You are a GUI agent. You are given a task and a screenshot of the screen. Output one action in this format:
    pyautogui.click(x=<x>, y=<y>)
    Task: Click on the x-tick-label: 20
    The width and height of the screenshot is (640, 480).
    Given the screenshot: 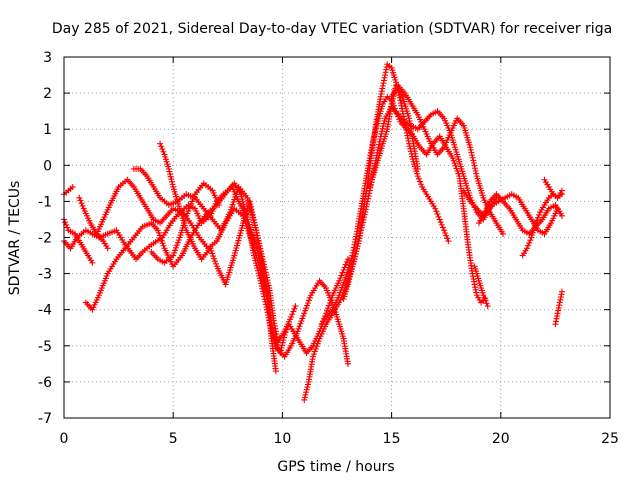 What is the action you would take?
    pyautogui.click(x=501, y=439)
    